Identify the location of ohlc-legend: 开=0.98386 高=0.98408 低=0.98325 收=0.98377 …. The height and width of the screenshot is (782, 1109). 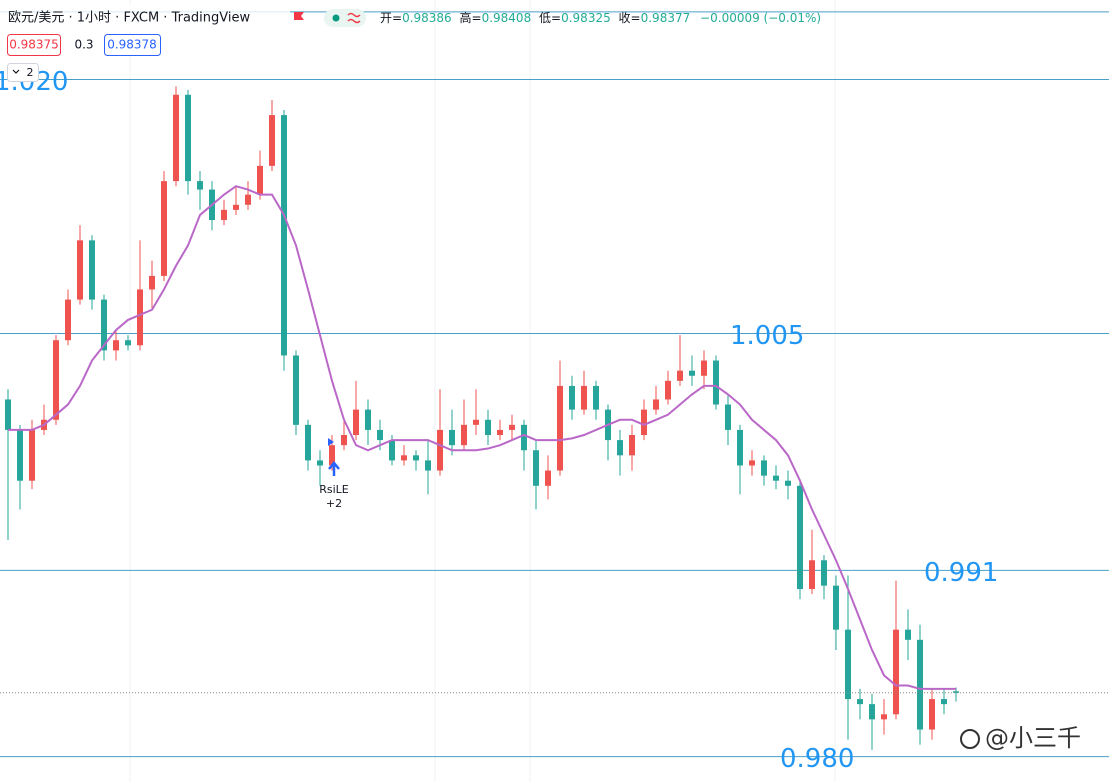
(600, 17).